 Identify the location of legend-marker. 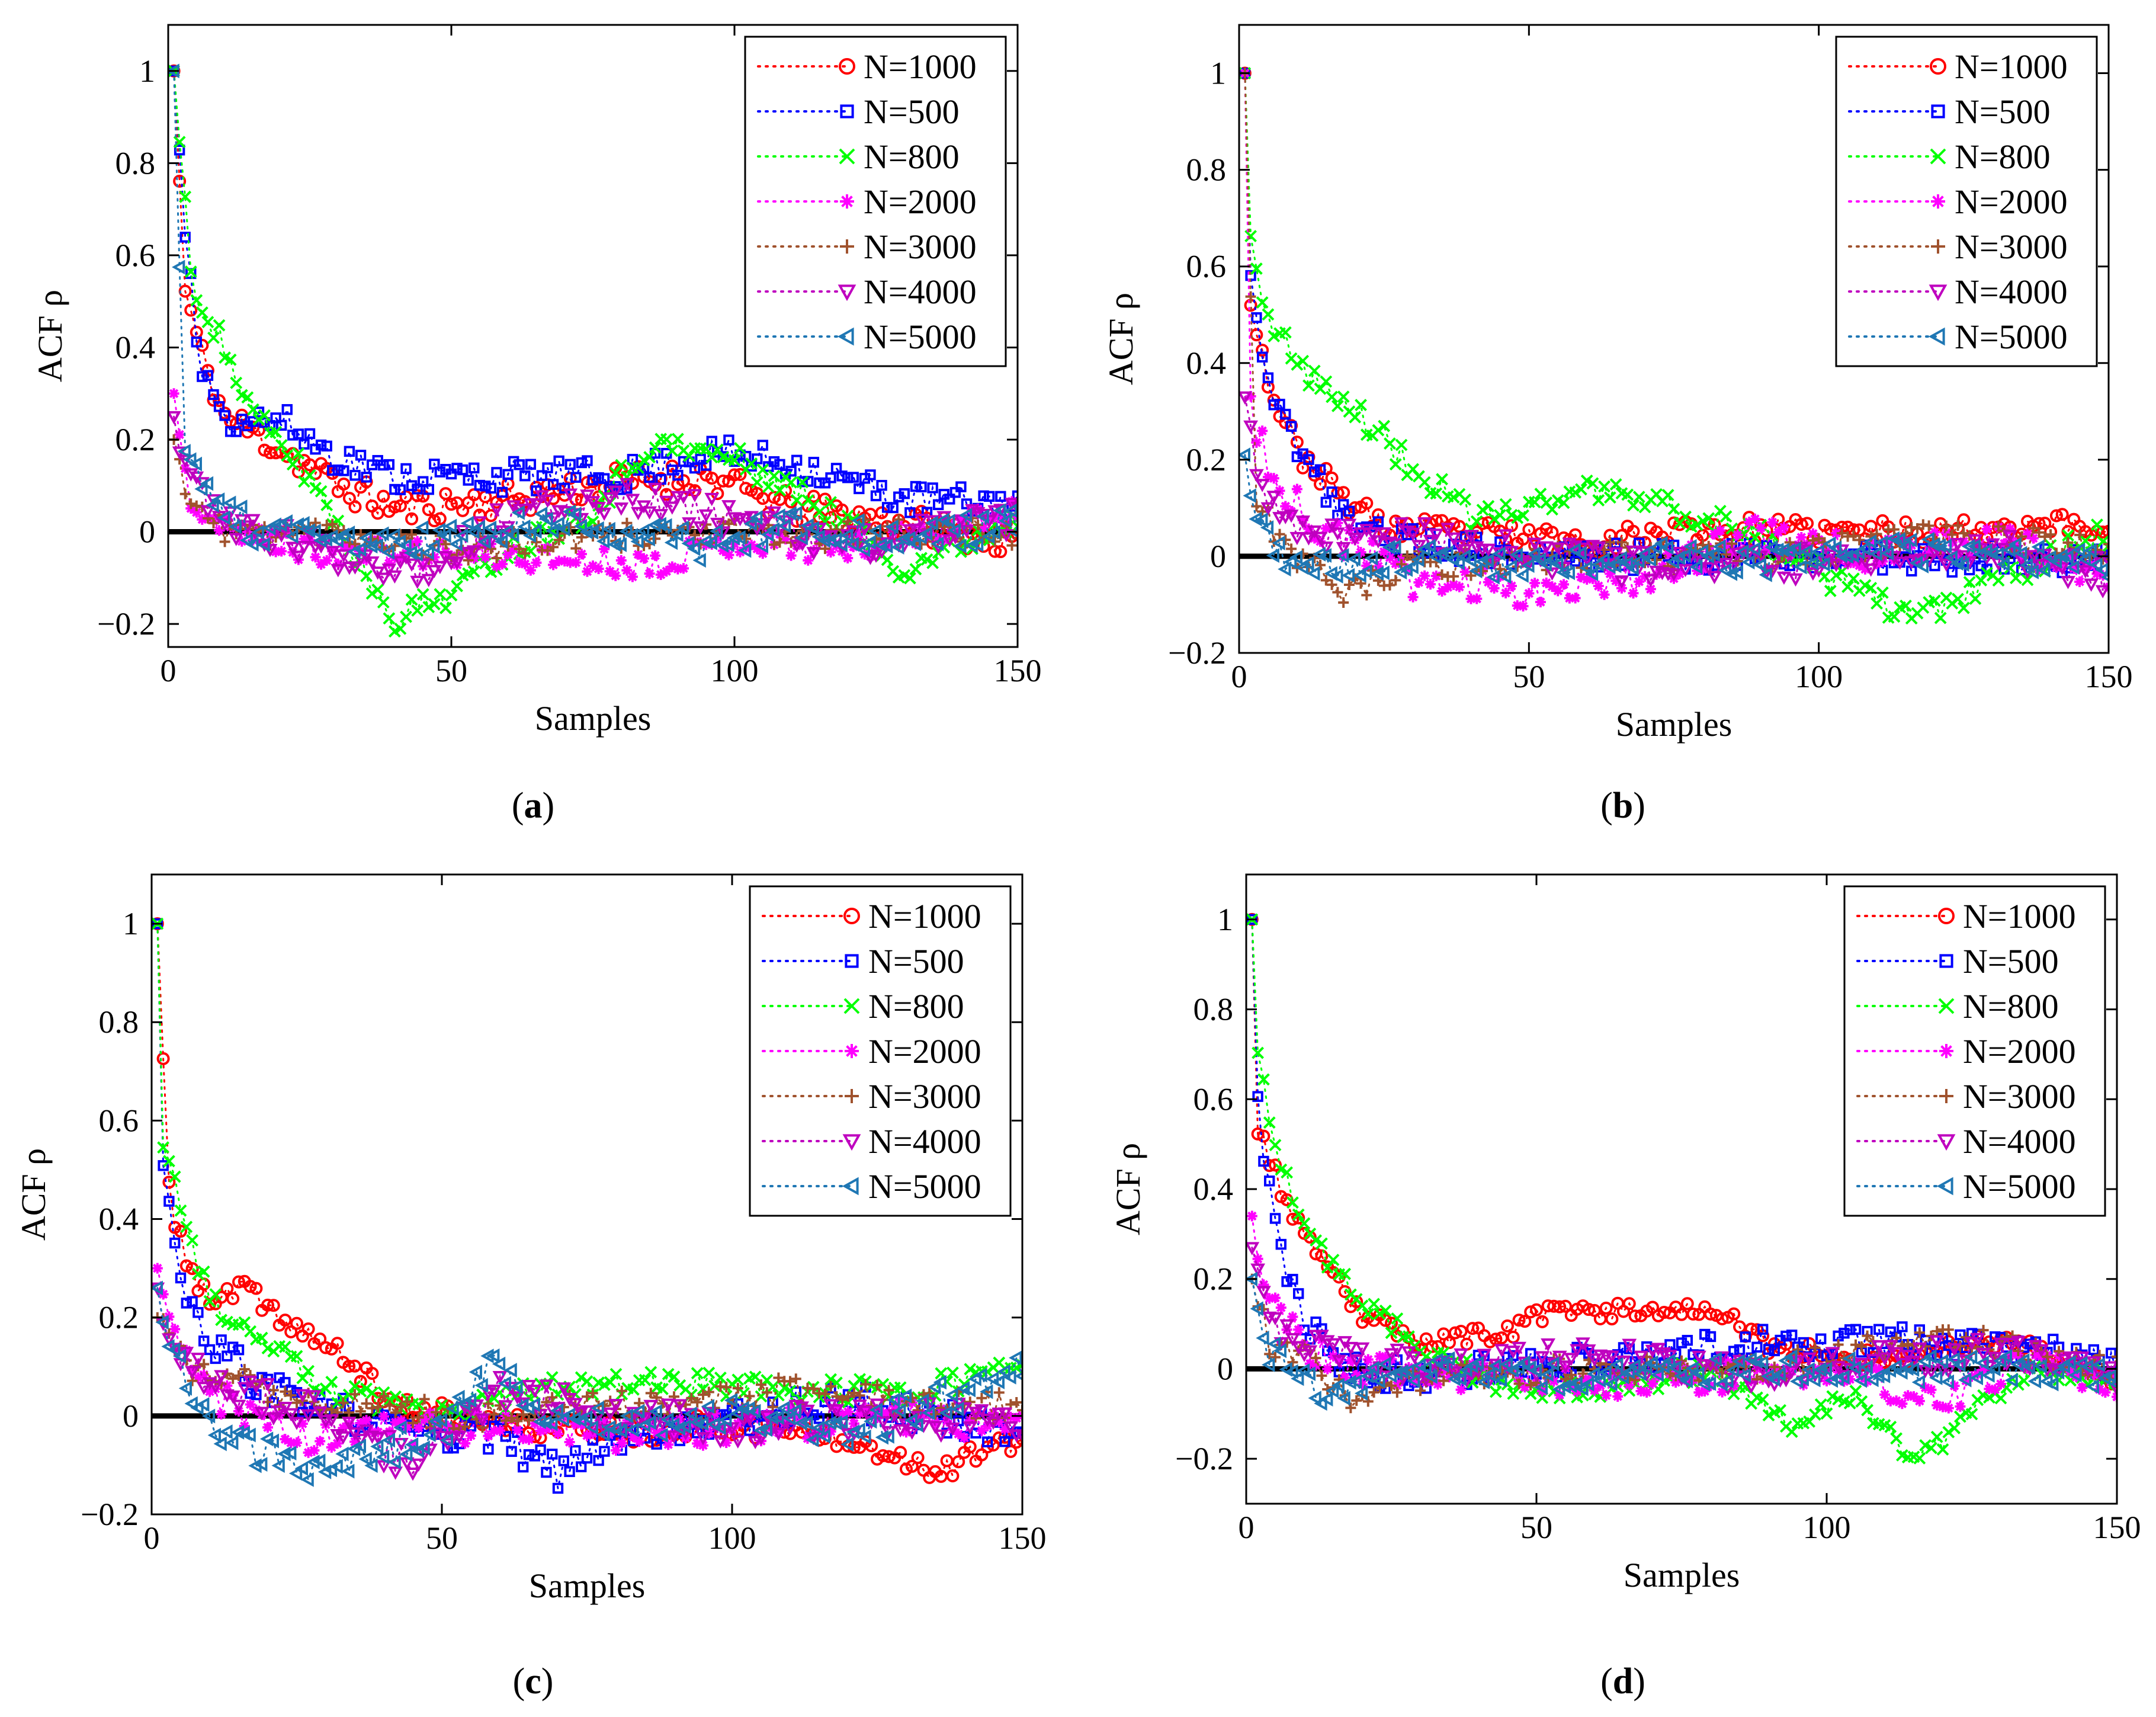
(851, 916).